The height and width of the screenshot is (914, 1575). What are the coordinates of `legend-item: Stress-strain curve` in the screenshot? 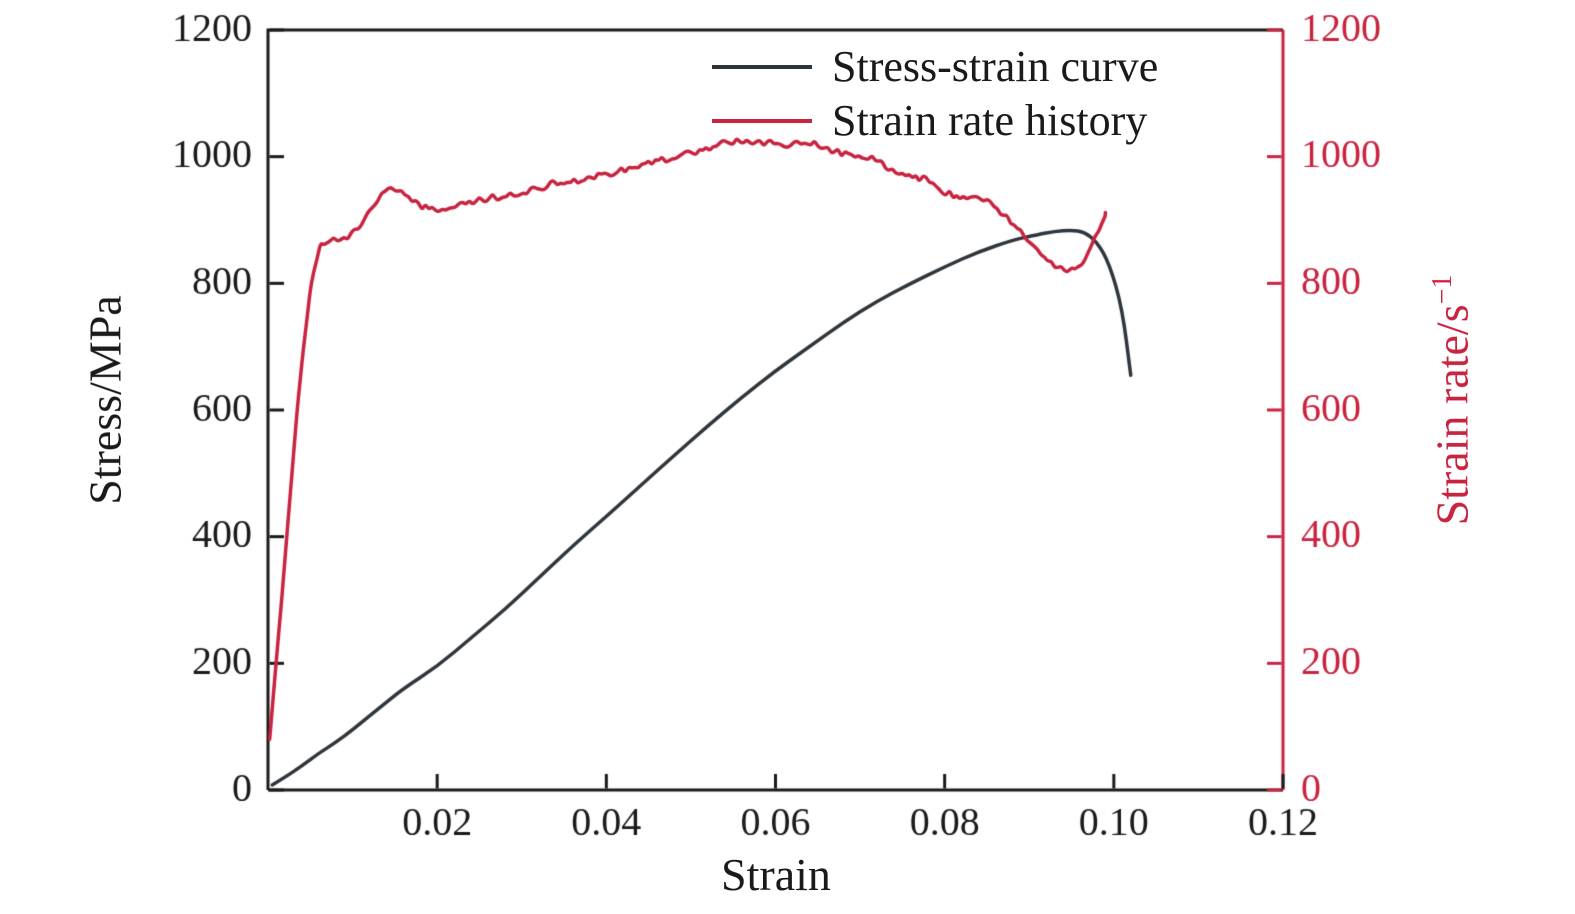 It's located at (935, 66).